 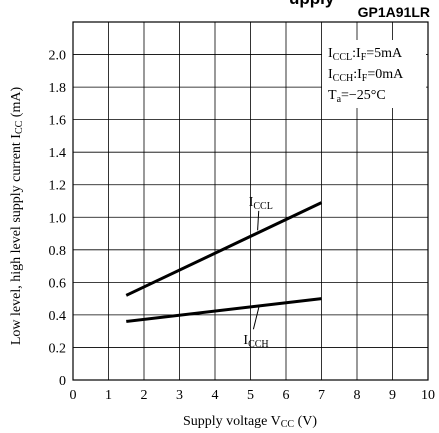 I want to click on conditions-legend: ICCL:IF=5mA ICCH:IF=0mA Ta=−25°C, so click(x=366, y=75).